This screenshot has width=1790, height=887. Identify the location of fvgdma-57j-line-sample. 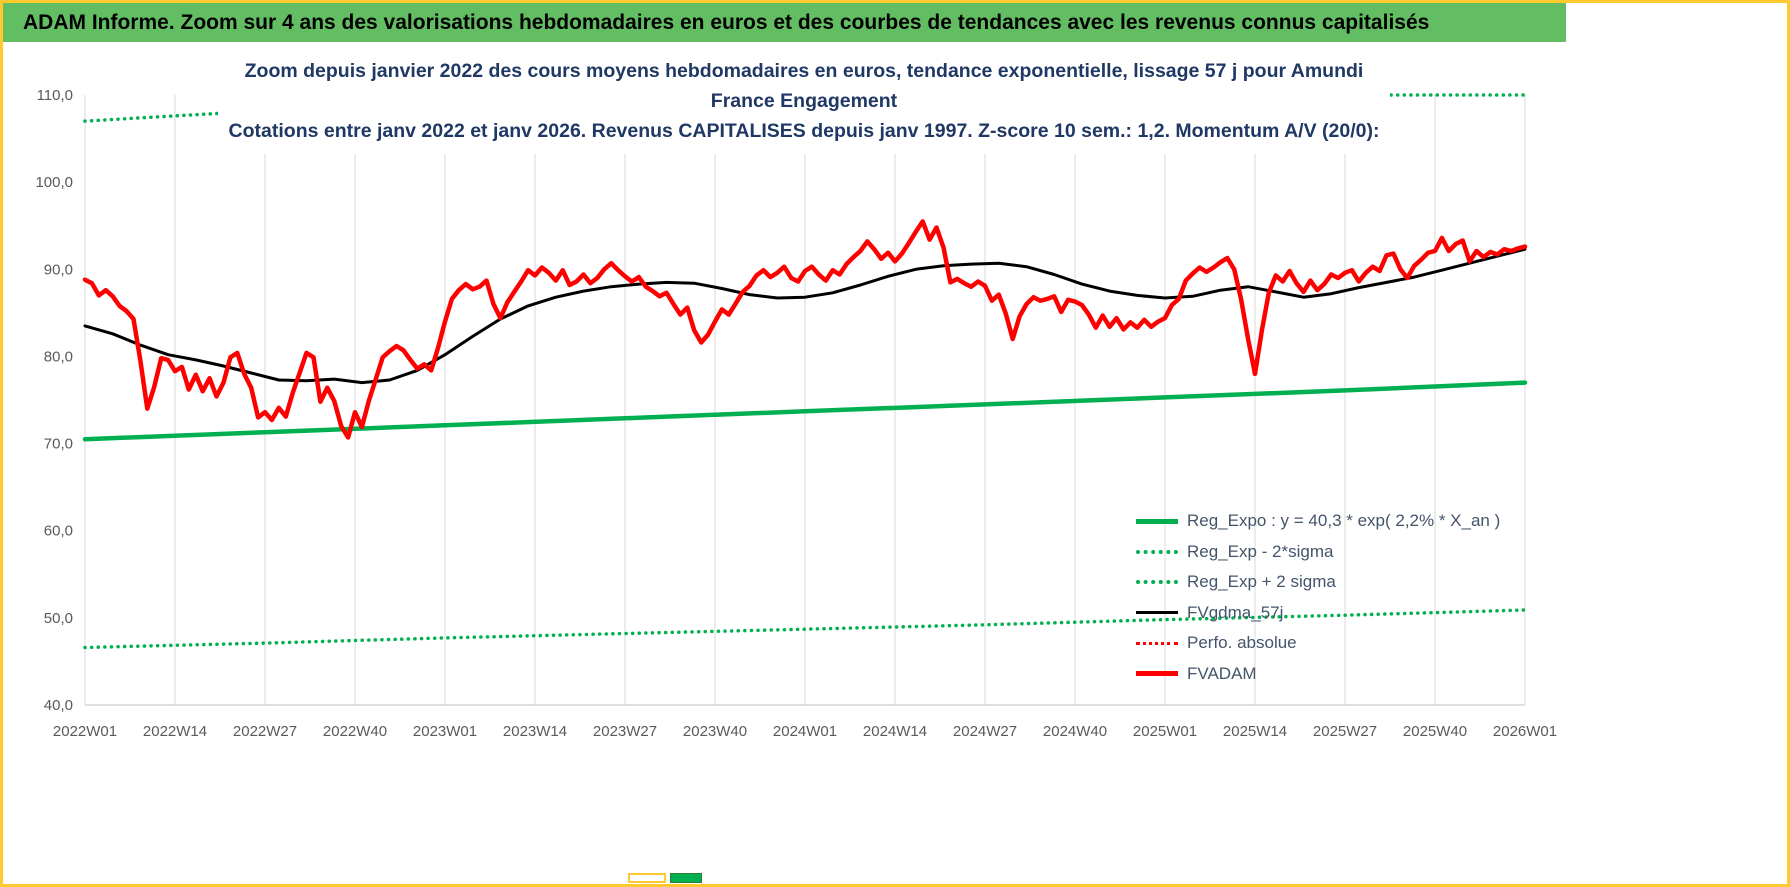
(1157, 613).